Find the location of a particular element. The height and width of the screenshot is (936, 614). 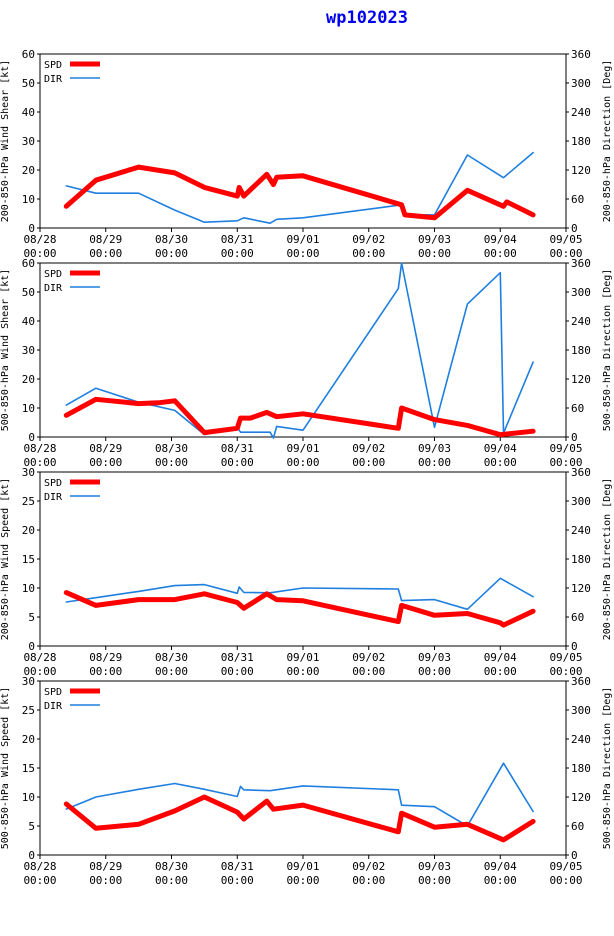

y-left-tick-label: 0 is located at coordinates (31, 228).